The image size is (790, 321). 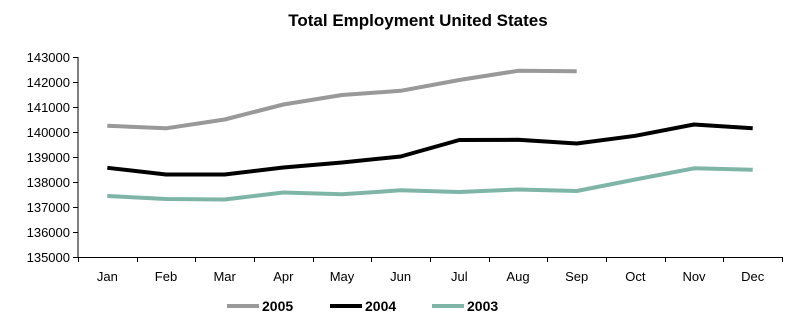 I want to click on x-tick-label: Dec, so click(x=753, y=276).